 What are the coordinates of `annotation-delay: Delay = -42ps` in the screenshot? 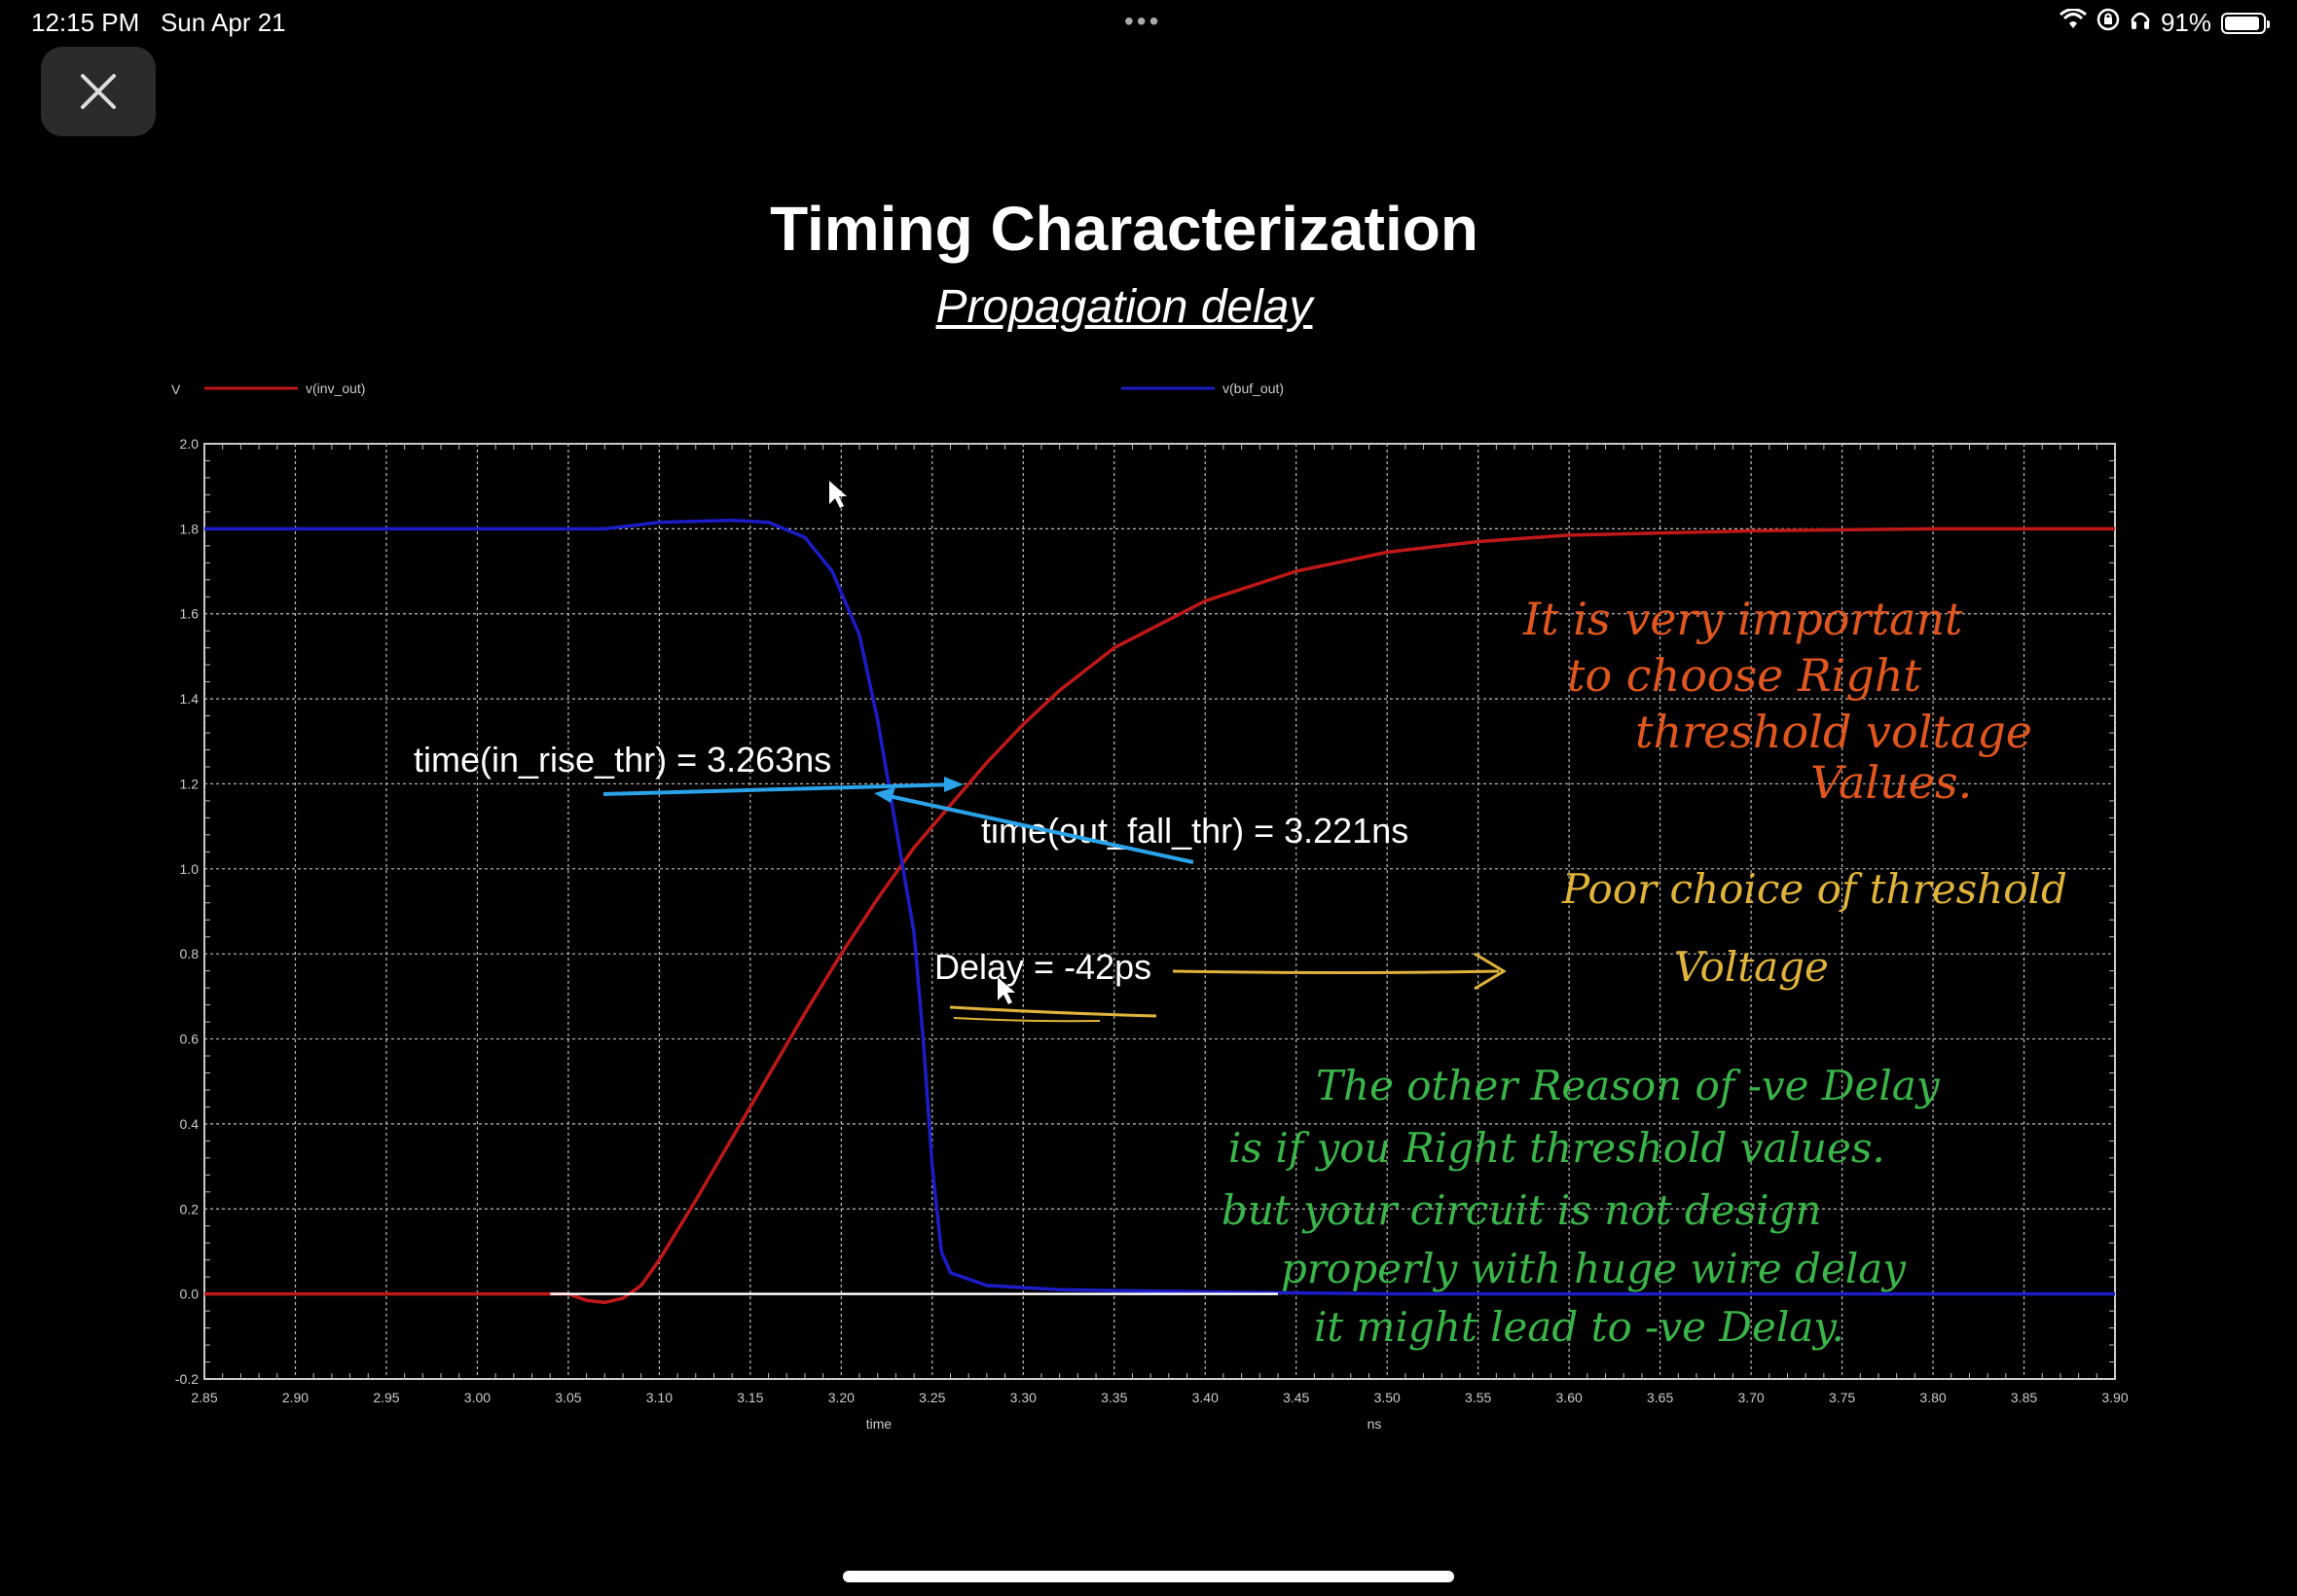 It's located at (1042, 967).